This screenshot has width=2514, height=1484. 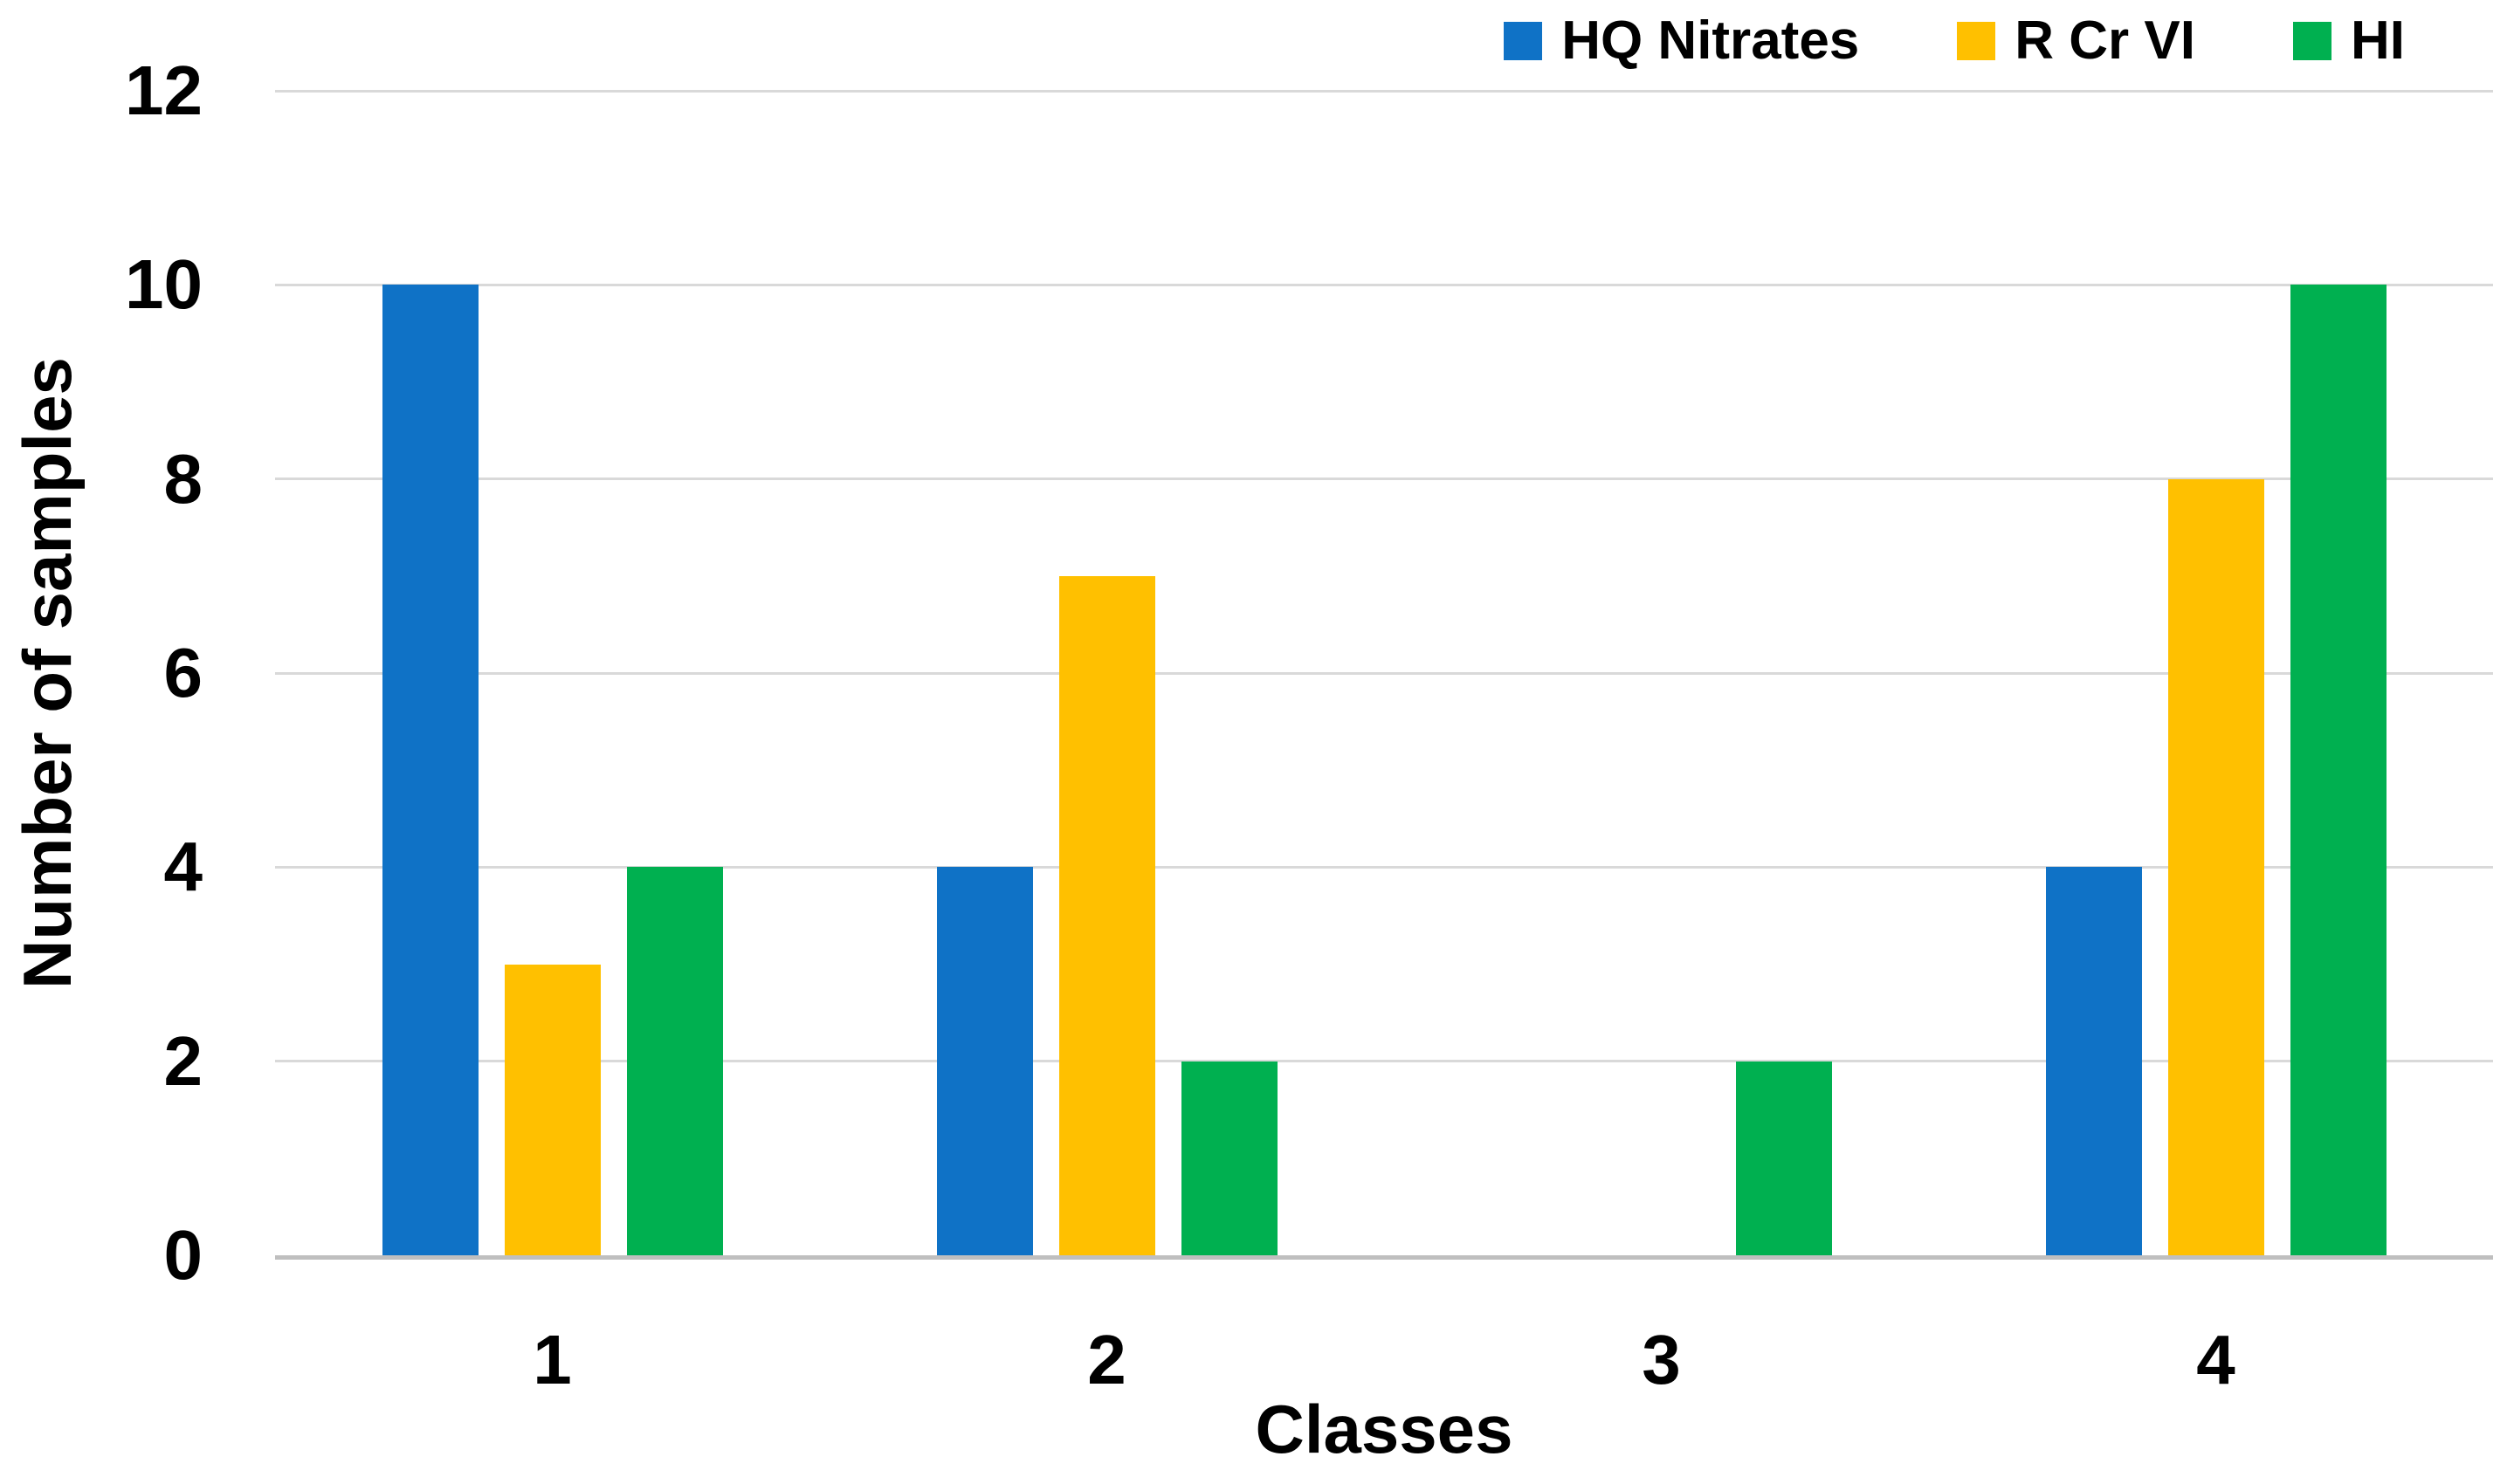 I want to click on x-tick-label-2: 2, so click(x=1106, y=1359).